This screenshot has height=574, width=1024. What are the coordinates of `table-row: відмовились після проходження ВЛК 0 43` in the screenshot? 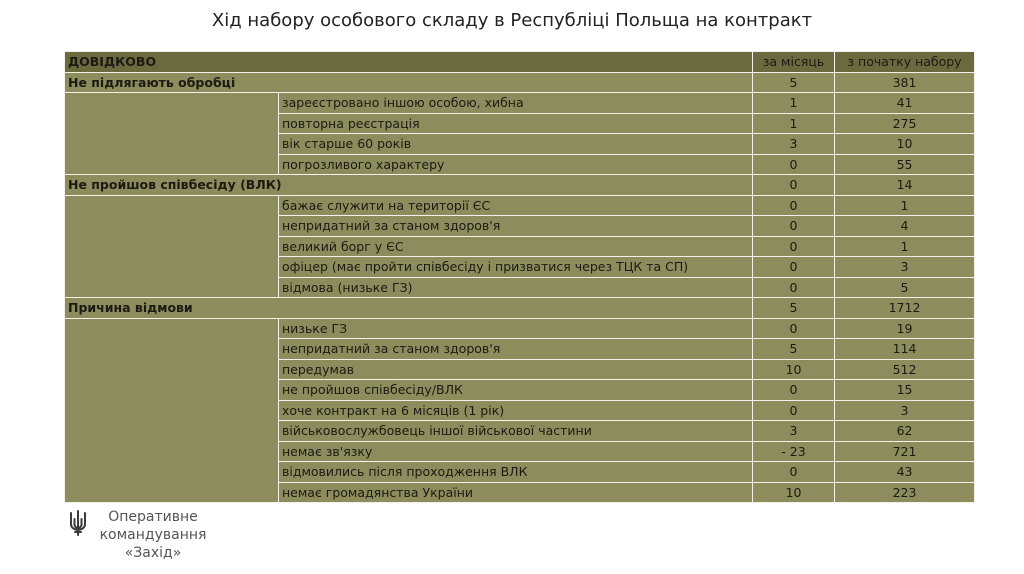 It's located at (520, 472).